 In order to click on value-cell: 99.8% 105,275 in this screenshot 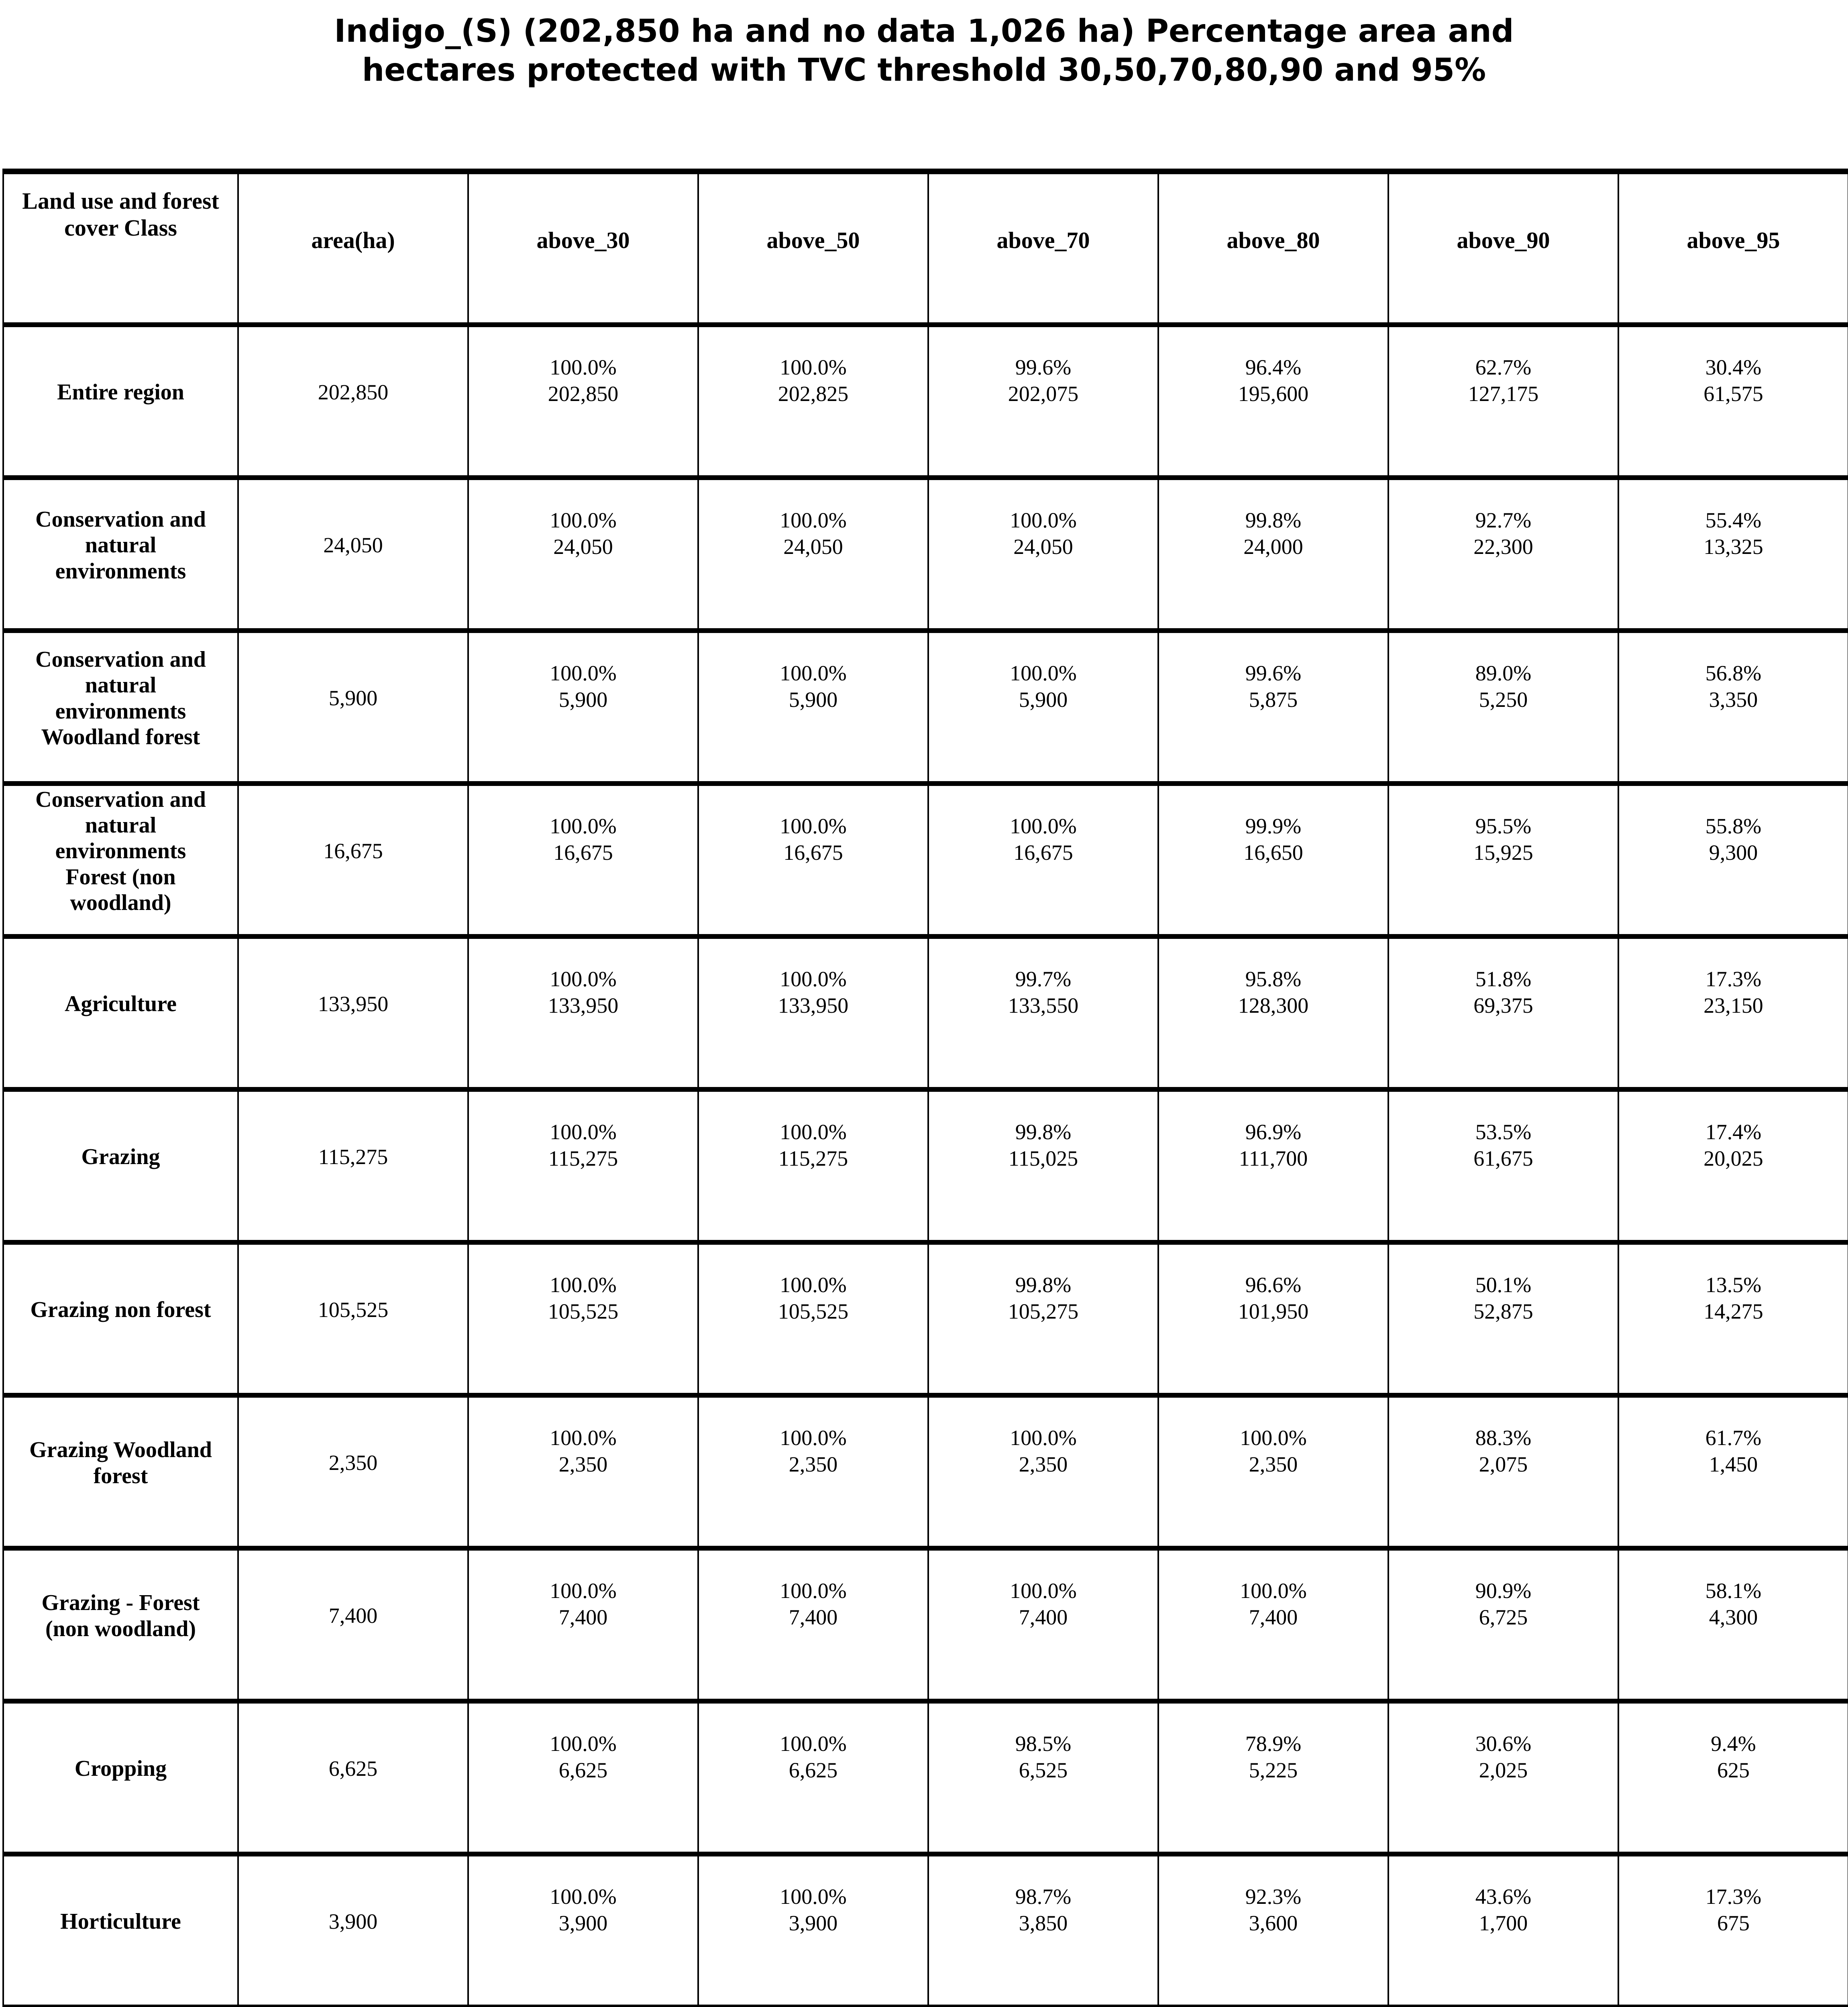, I will do `click(1043, 1319)`.